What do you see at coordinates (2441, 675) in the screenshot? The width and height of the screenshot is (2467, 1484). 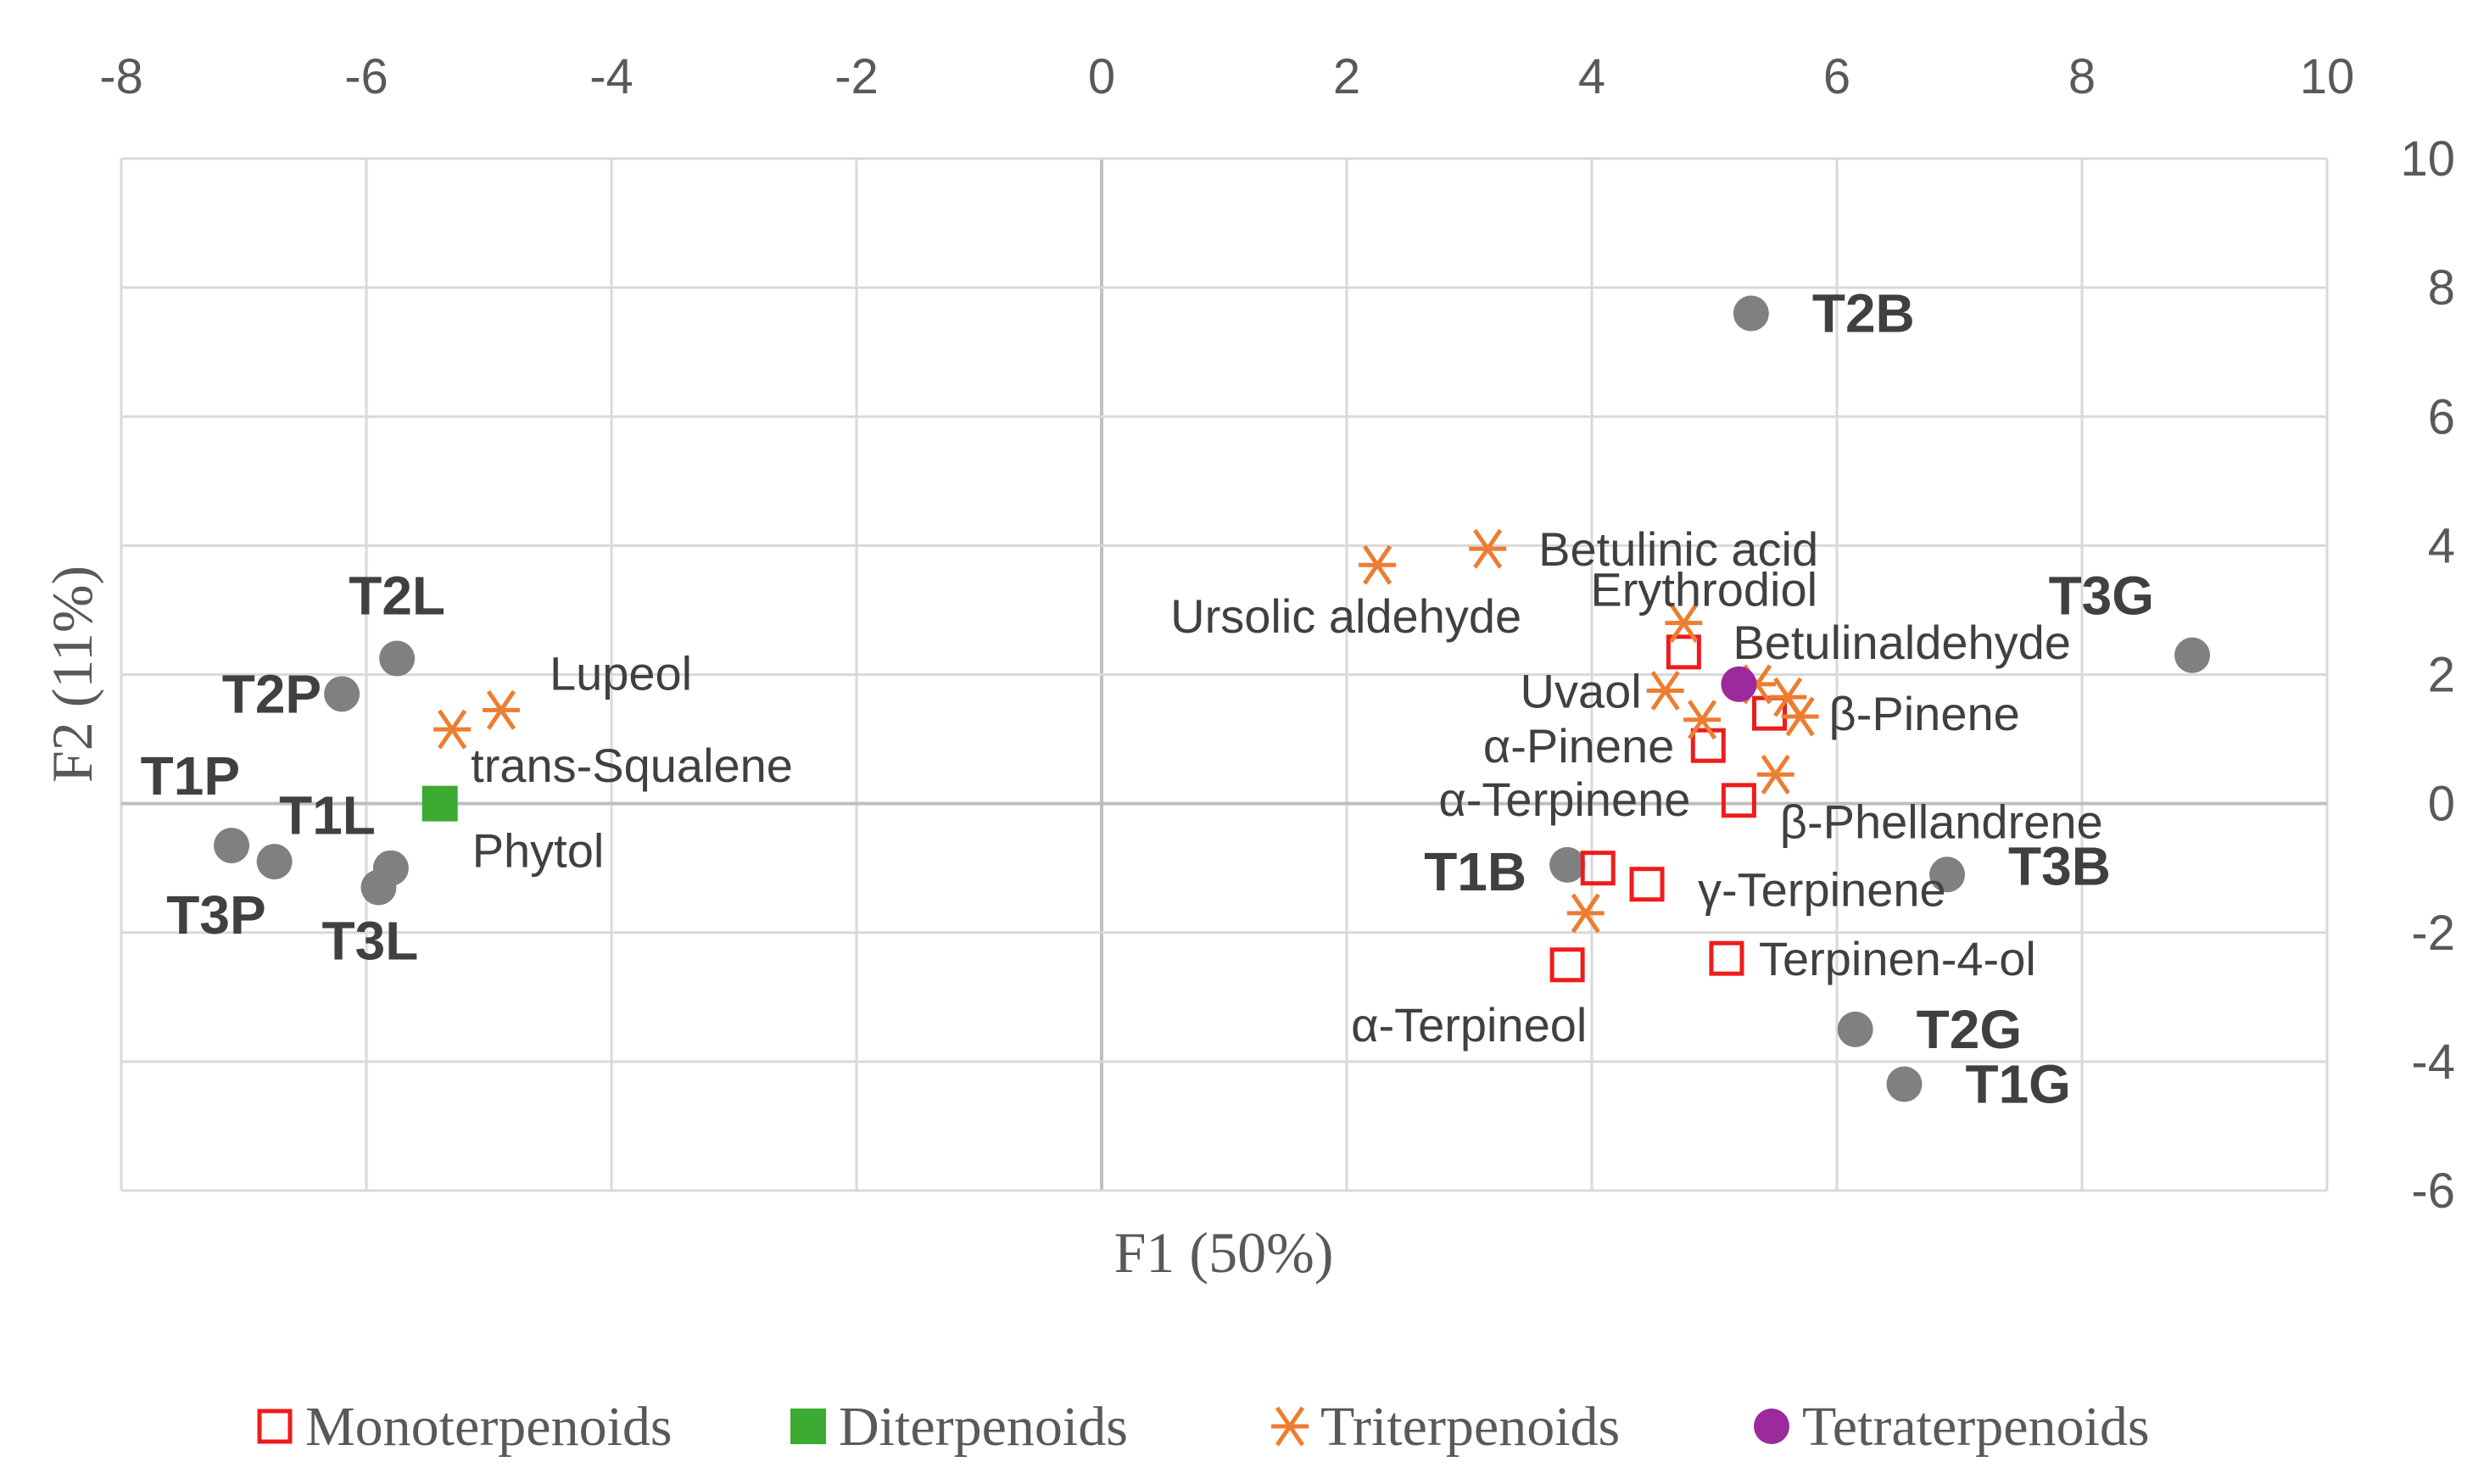 I see `y-tick-label: 2` at bounding box center [2441, 675].